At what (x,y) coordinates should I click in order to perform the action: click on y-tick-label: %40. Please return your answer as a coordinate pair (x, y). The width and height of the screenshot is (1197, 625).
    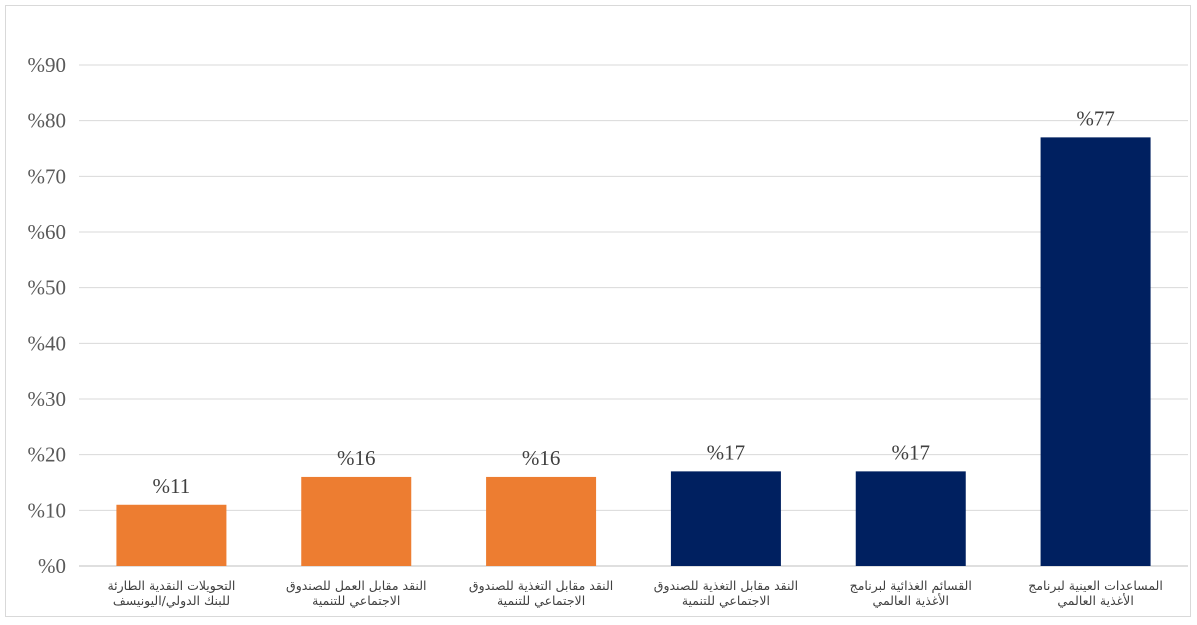
    Looking at the image, I should click on (47, 343).